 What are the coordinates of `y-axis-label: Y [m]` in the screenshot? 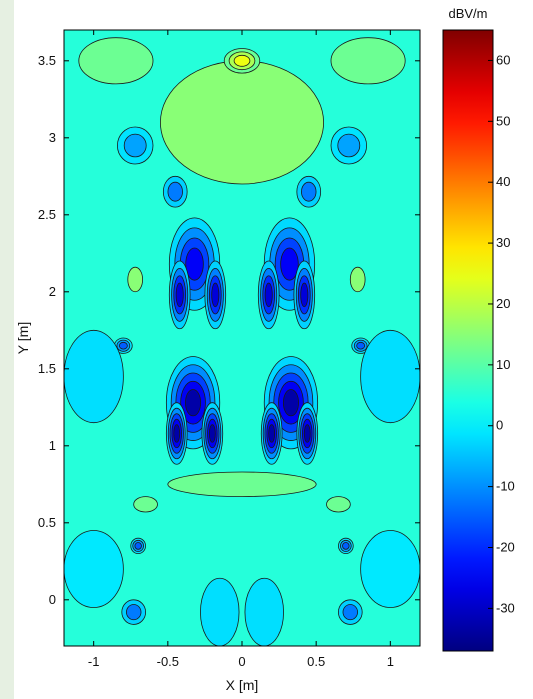 It's located at (23, 338).